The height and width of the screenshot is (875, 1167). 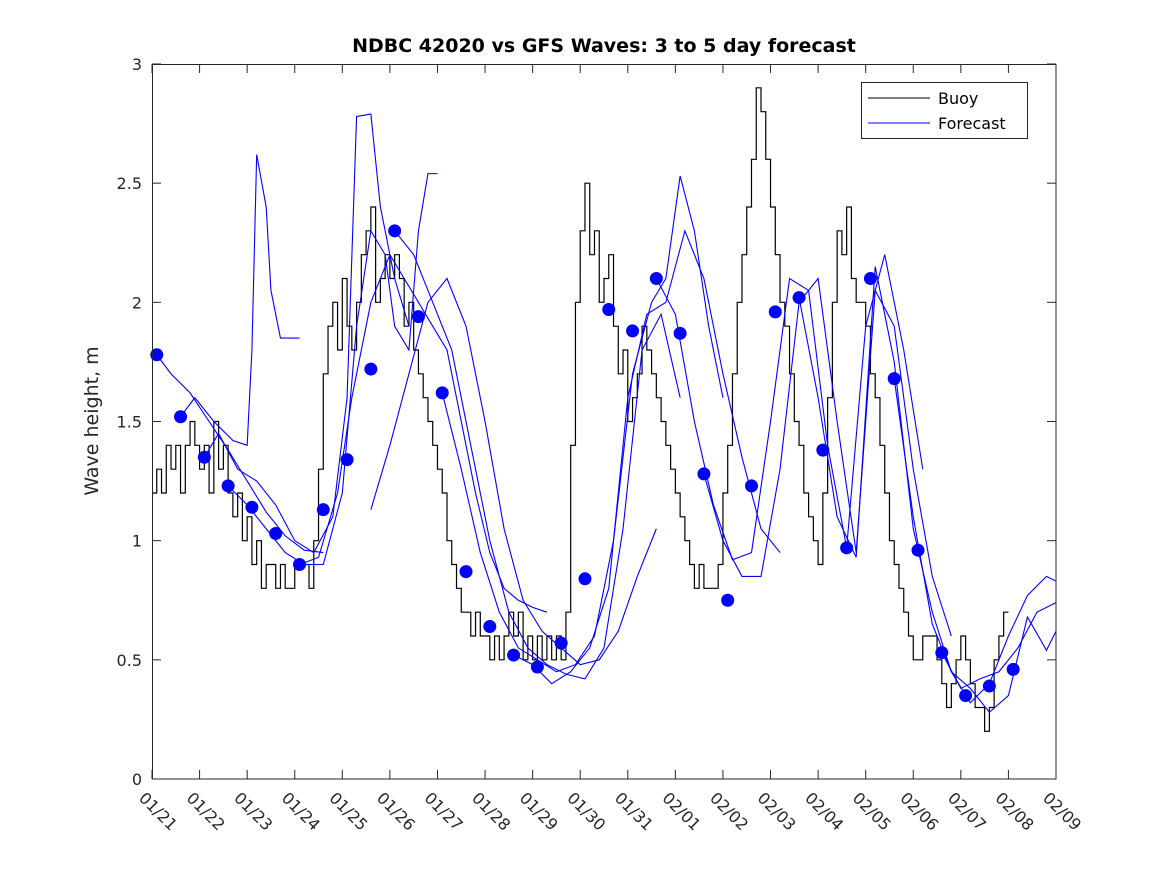 I want to click on y-tick-label: 2.5, so click(x=129, y=183).